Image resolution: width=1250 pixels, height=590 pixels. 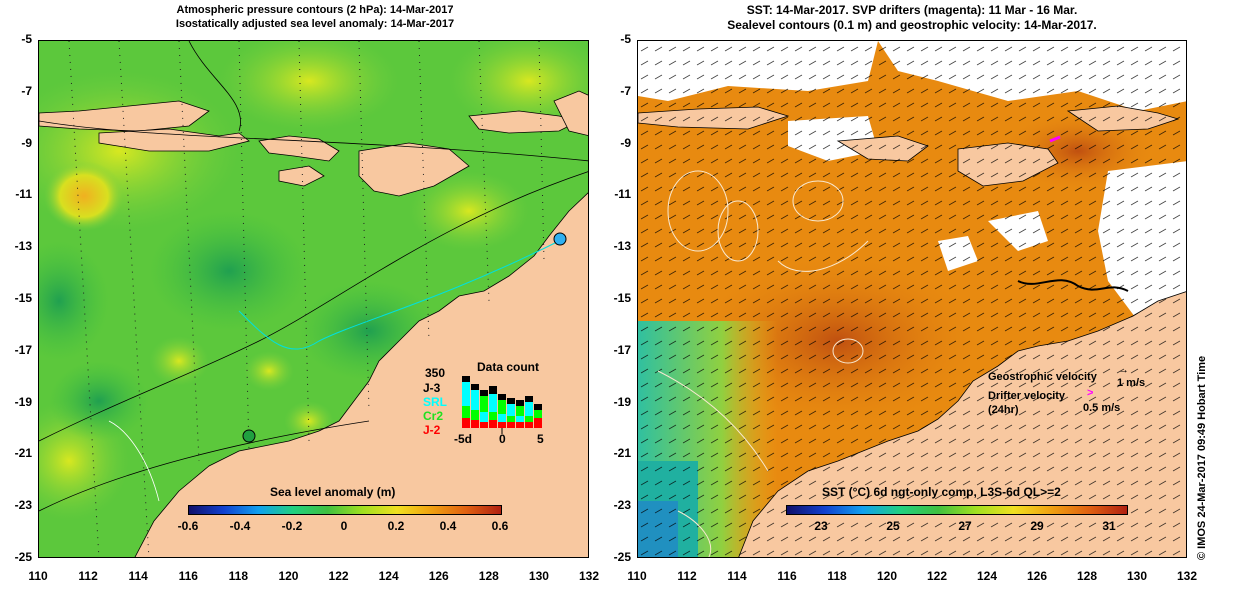 What do you see at coordinates (288, 576) in the screenshot?
I see `left-x-tick: 120` at bounding box center [288, 576].